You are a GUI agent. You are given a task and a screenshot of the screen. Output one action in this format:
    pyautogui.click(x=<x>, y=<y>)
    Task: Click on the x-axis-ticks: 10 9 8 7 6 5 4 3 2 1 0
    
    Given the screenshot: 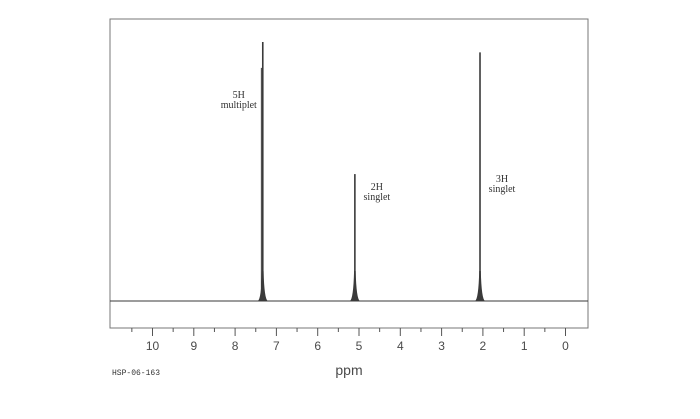 What is the action you would take?
    pyautogui.click(x=350, y=340)
    